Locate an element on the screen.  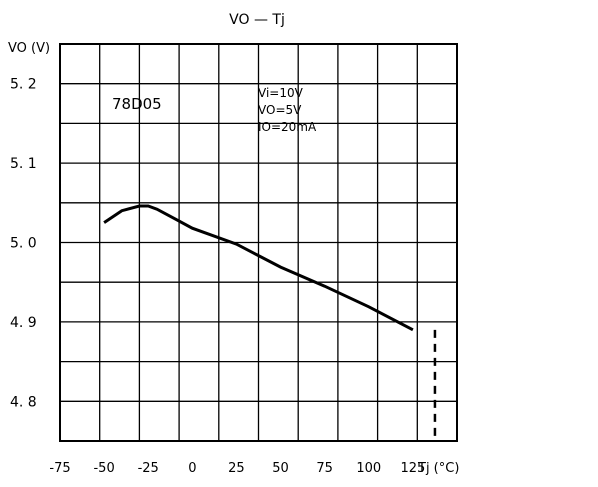
x-tick-label: 25 is located at coordinates (236, 468).